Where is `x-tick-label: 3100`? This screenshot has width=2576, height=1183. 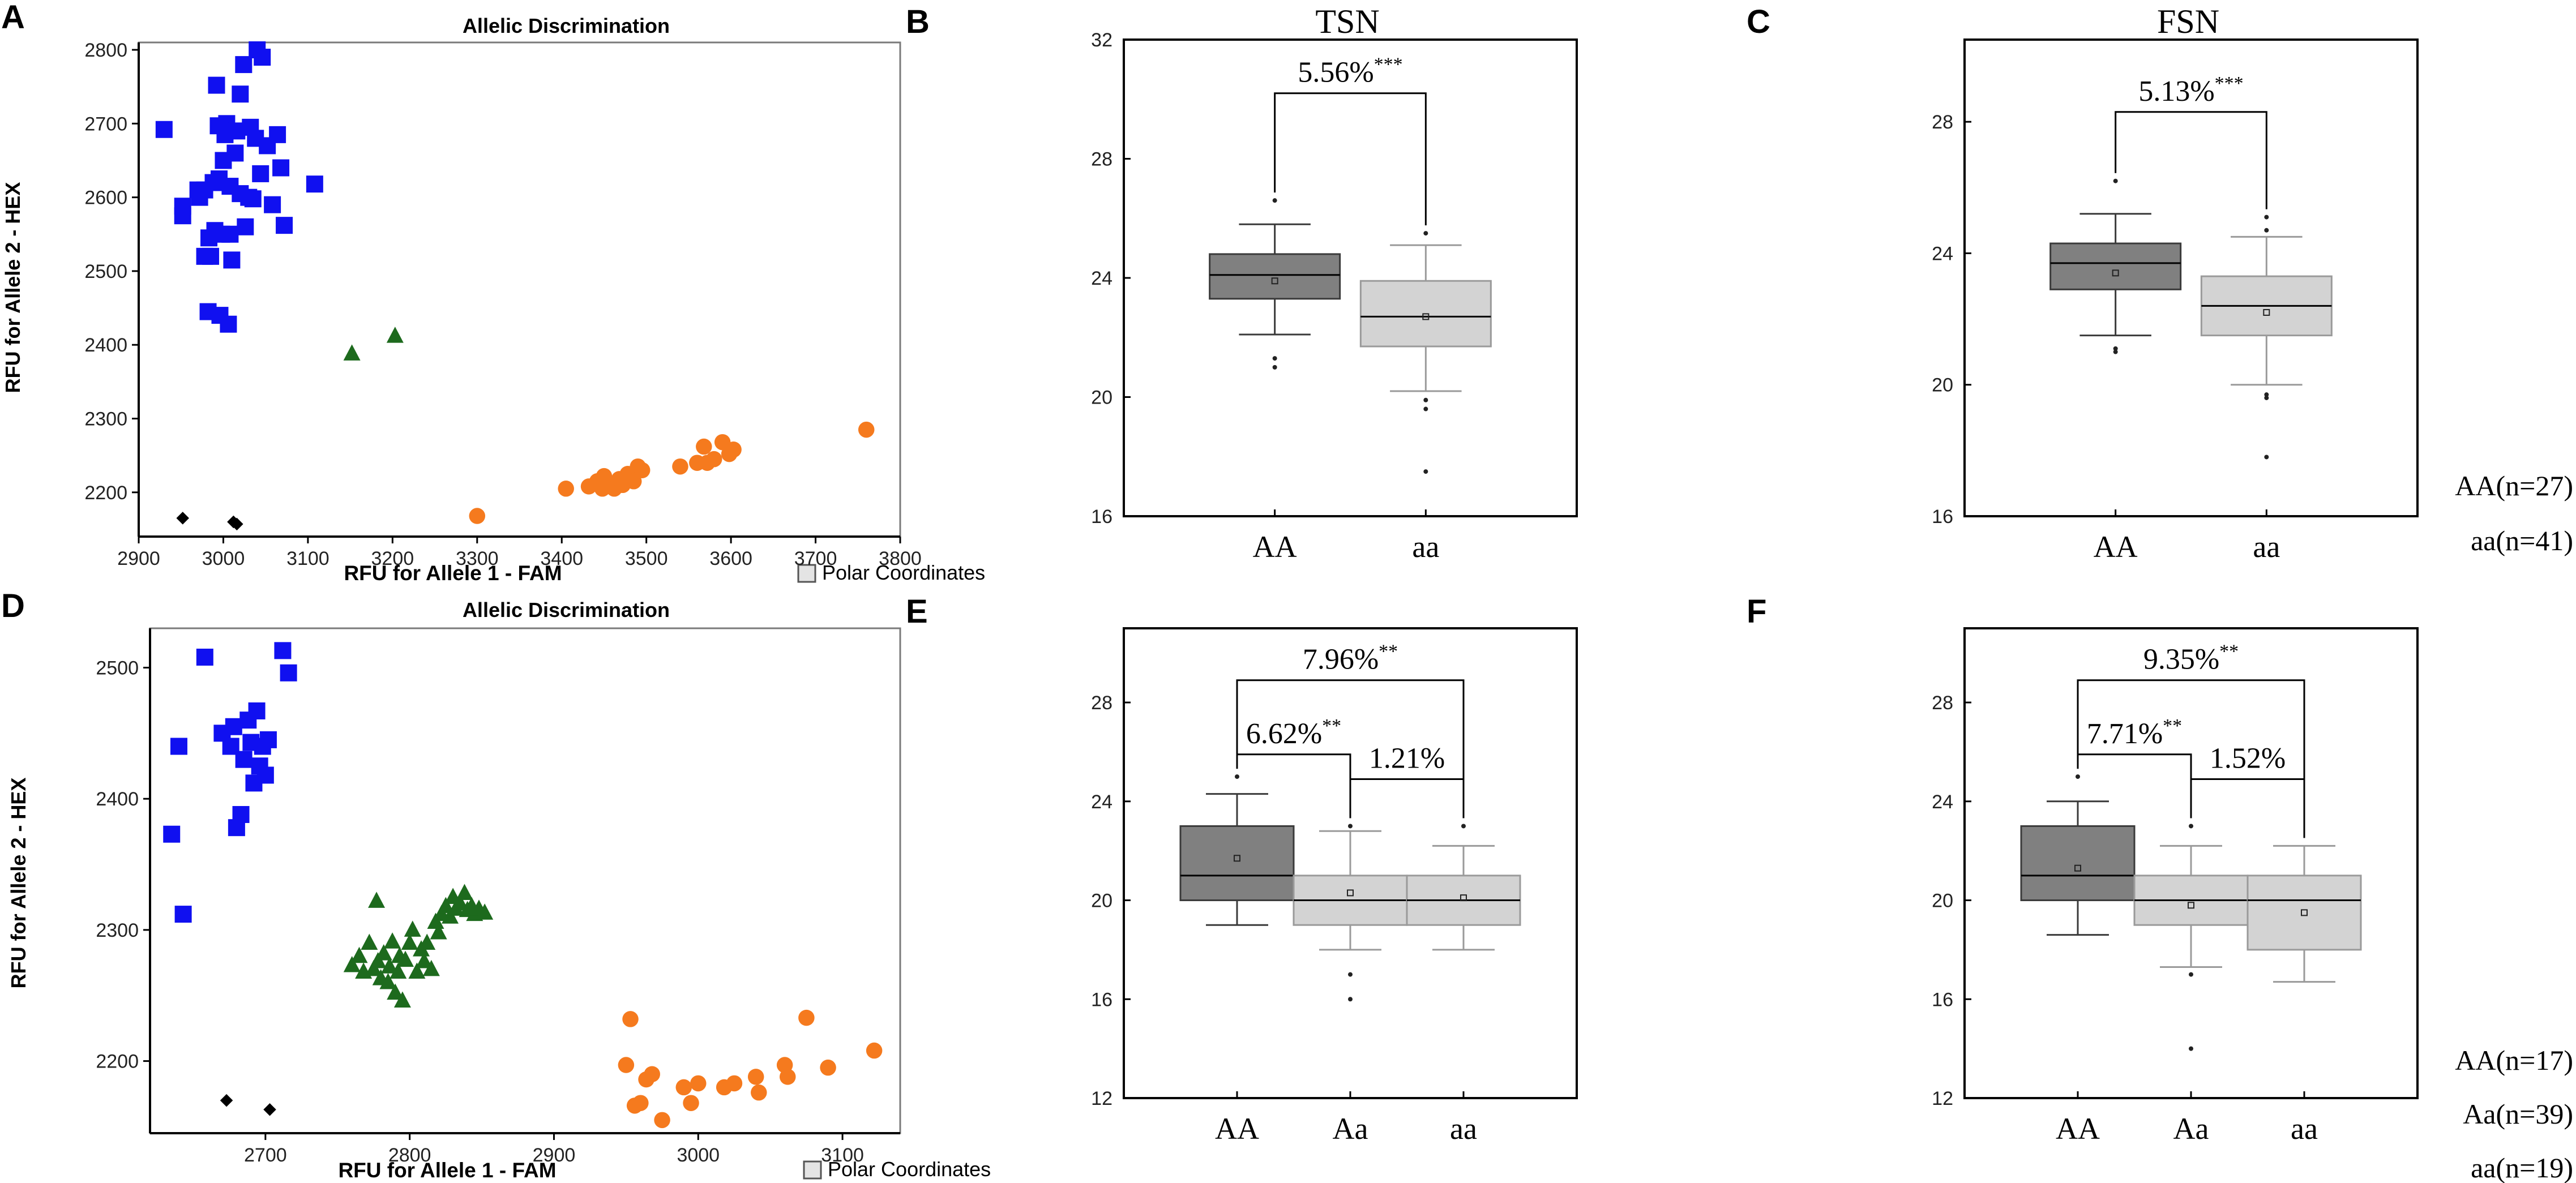
x-tick-label: 3100 is located at coordinates (842, 1156).